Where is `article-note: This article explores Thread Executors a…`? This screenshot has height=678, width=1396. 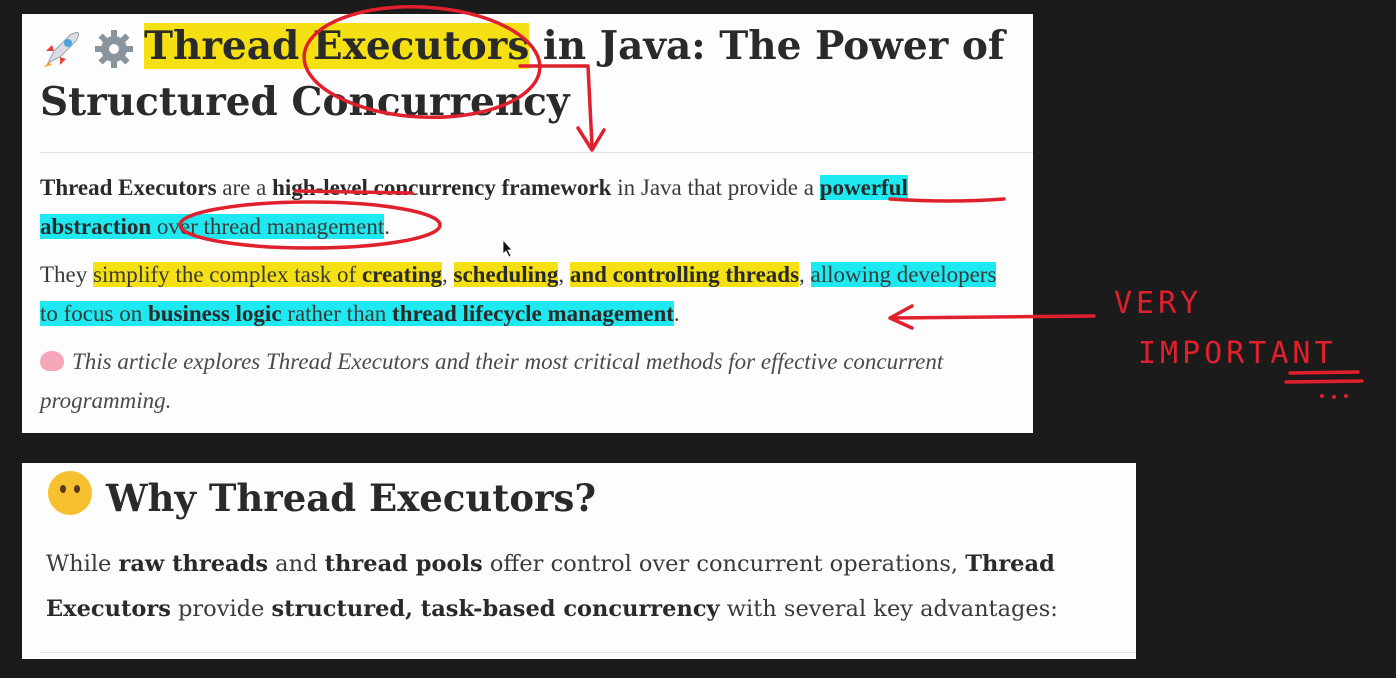
article-note: This article explores Thread Executors a… is located at coordinates (492, 381).